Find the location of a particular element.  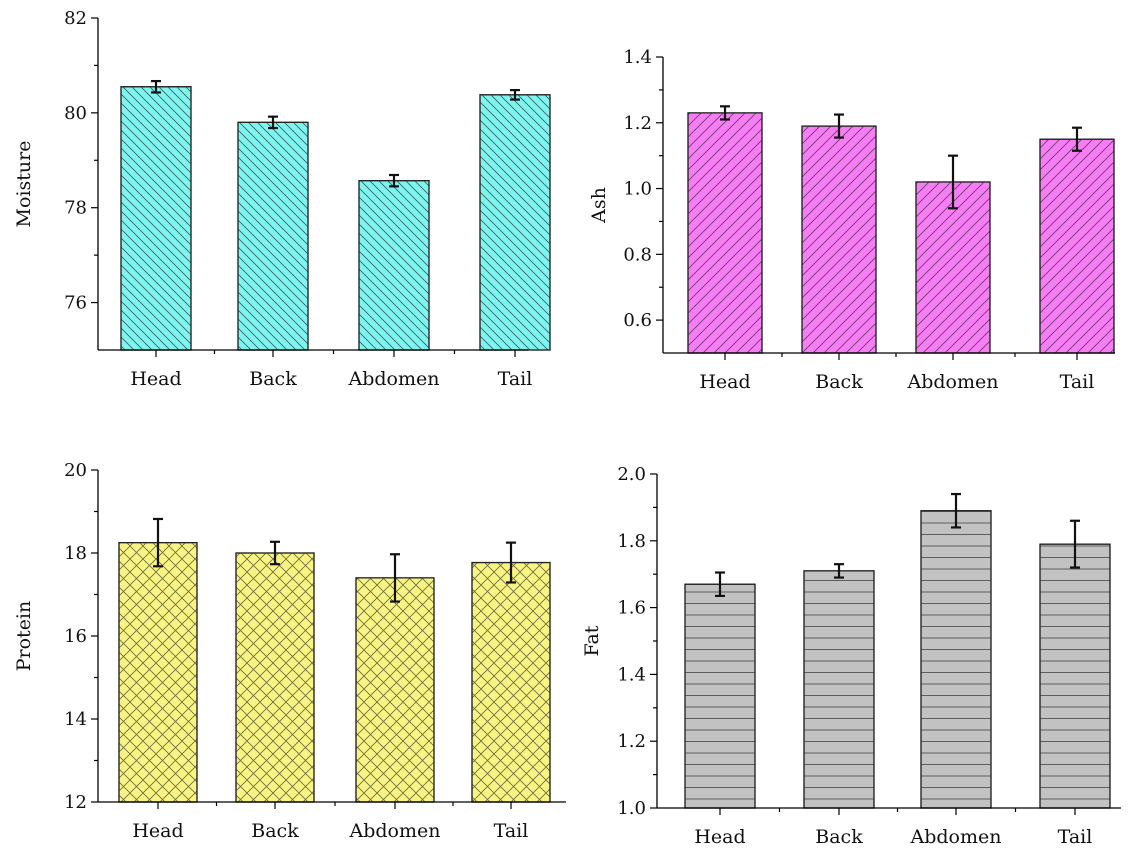

y-tick-label: 1.6 is located at coordinates (631, 608).